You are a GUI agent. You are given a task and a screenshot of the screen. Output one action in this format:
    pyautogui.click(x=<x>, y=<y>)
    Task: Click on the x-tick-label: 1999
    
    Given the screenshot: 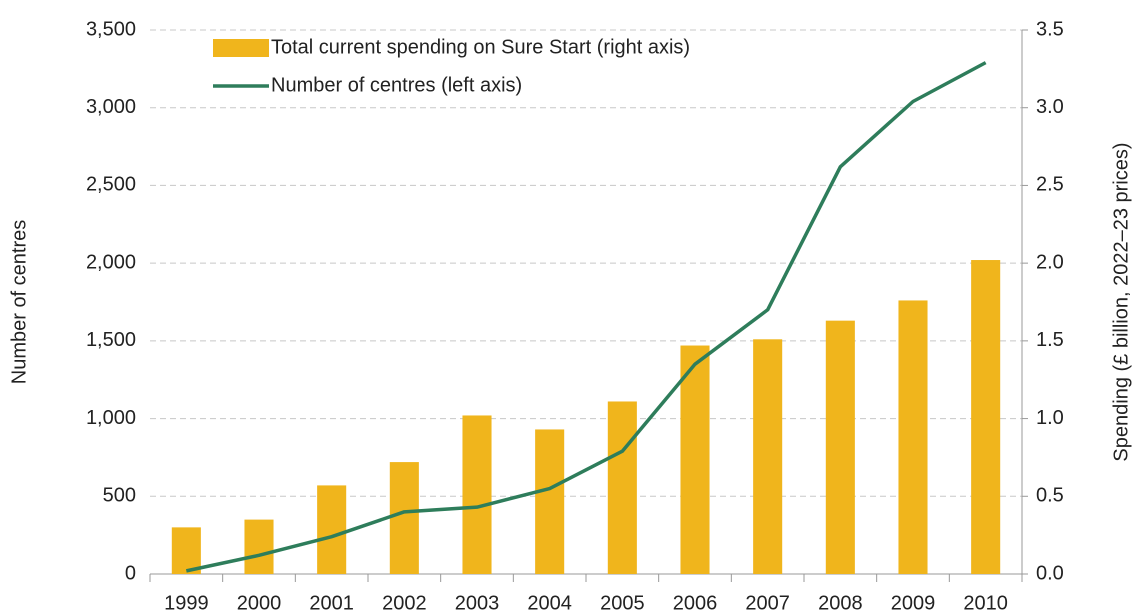 What is the action you would take?
    pyautogui.click(x=186, y=603)
    